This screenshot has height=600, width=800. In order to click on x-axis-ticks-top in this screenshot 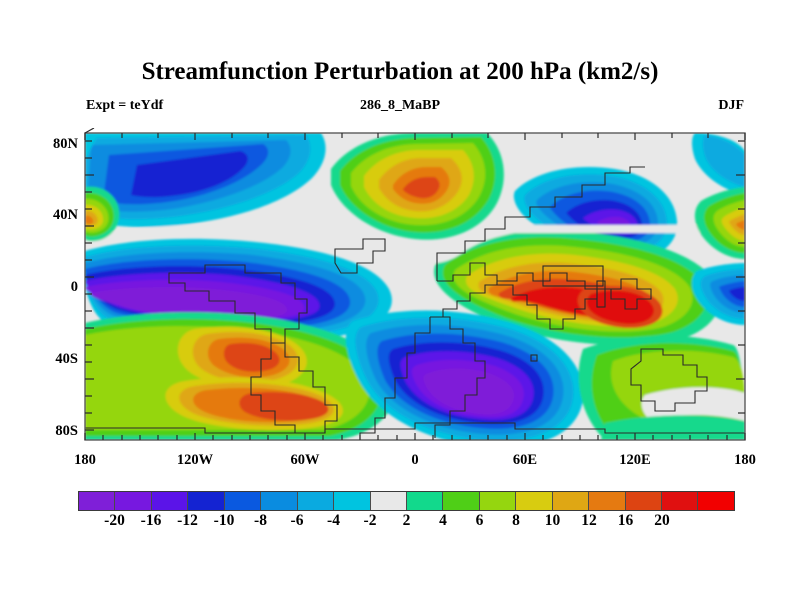, I will do `click(415, 136)`.